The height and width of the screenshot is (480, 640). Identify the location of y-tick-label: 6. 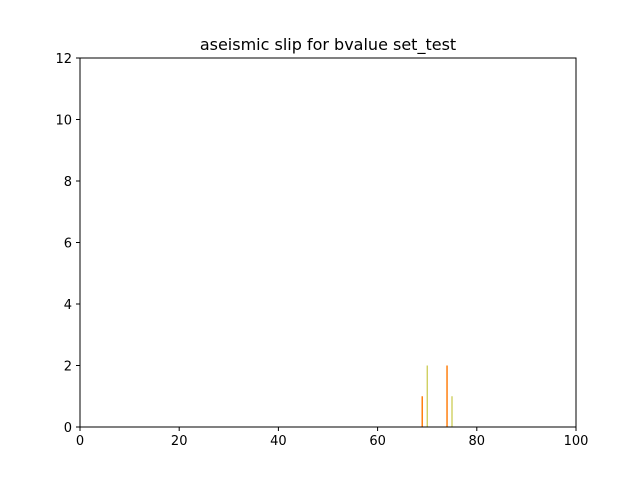
(68, 244).